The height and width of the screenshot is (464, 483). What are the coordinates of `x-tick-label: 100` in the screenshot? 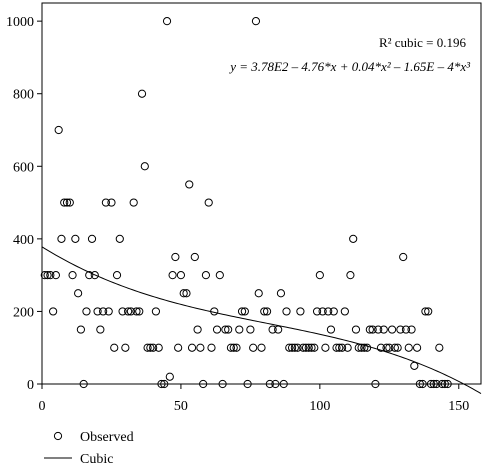 It's located at (319, 406).